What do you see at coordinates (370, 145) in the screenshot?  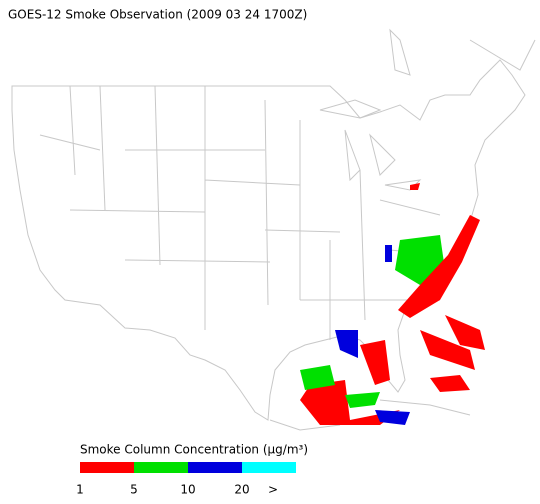 I see `great-lakes` at bounding box center [370, 145].